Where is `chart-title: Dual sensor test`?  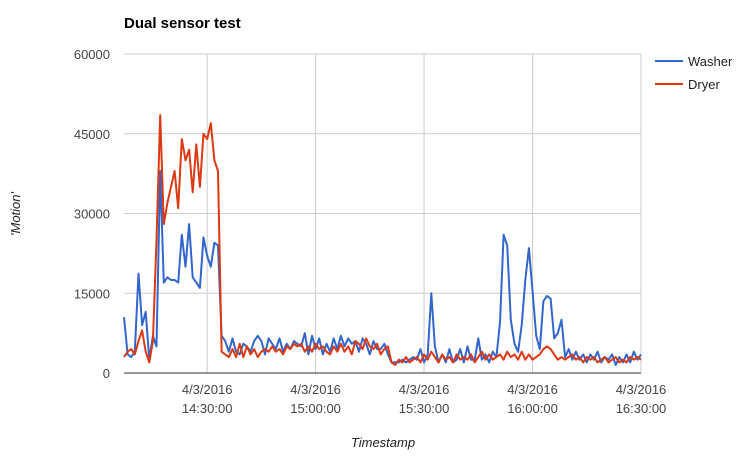
chart-title: Dual sensor test is located at coordinates (182, 23).